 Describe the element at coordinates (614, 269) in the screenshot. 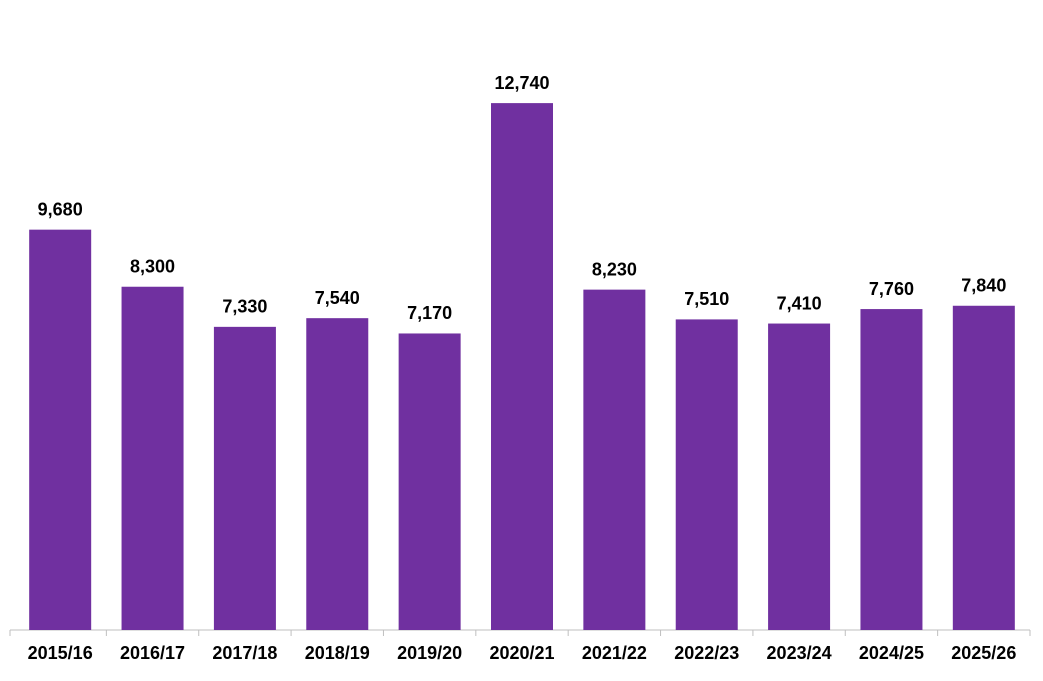

I see `value-label: 8,230` at that location.